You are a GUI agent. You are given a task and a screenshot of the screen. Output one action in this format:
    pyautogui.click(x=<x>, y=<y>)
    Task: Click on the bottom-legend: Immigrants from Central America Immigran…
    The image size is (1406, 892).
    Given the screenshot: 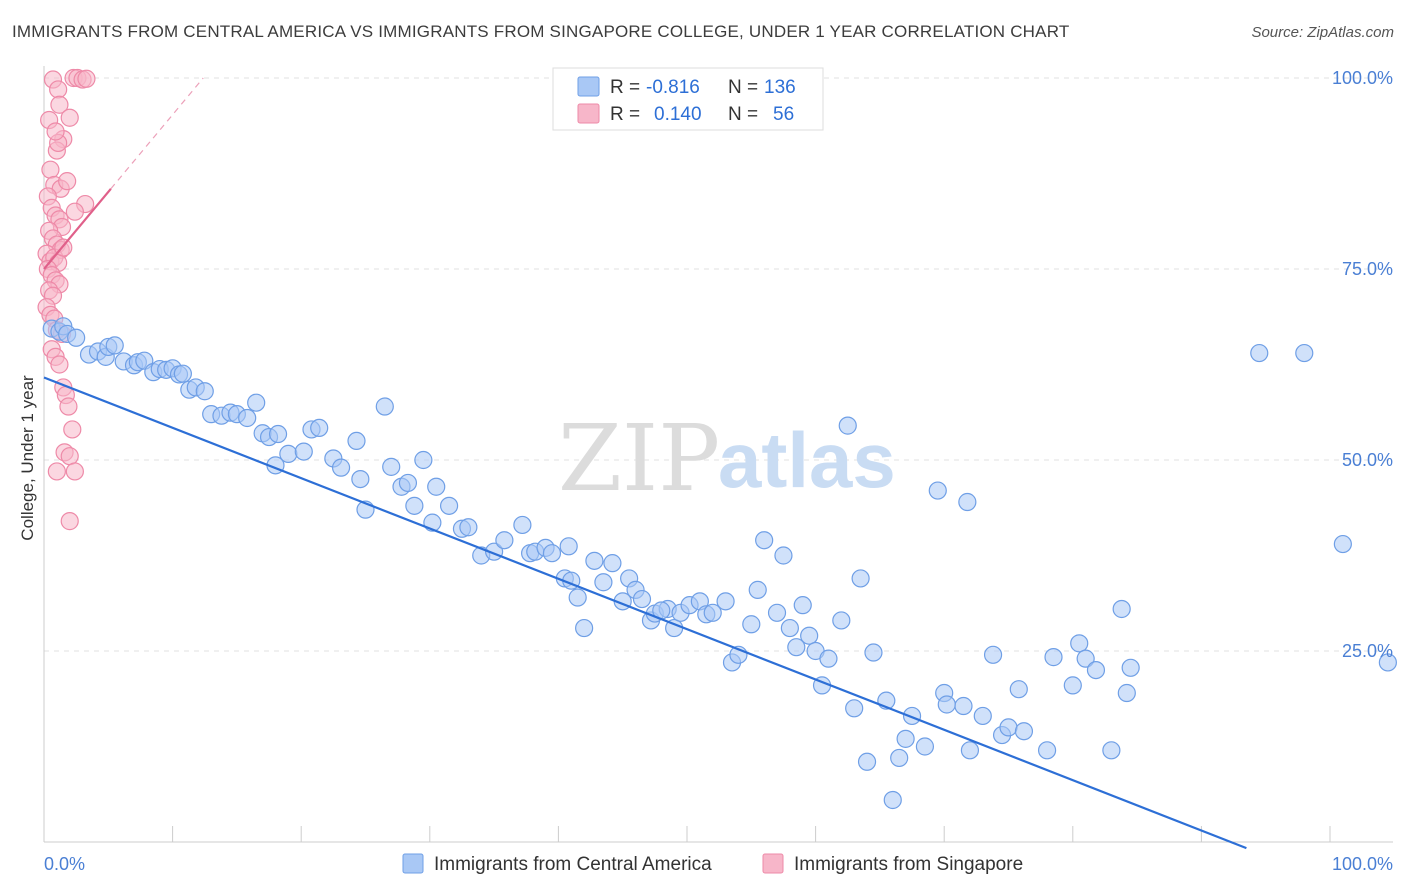 What is the action you would take?
    pyautogui.click(x=712, y=864)
    